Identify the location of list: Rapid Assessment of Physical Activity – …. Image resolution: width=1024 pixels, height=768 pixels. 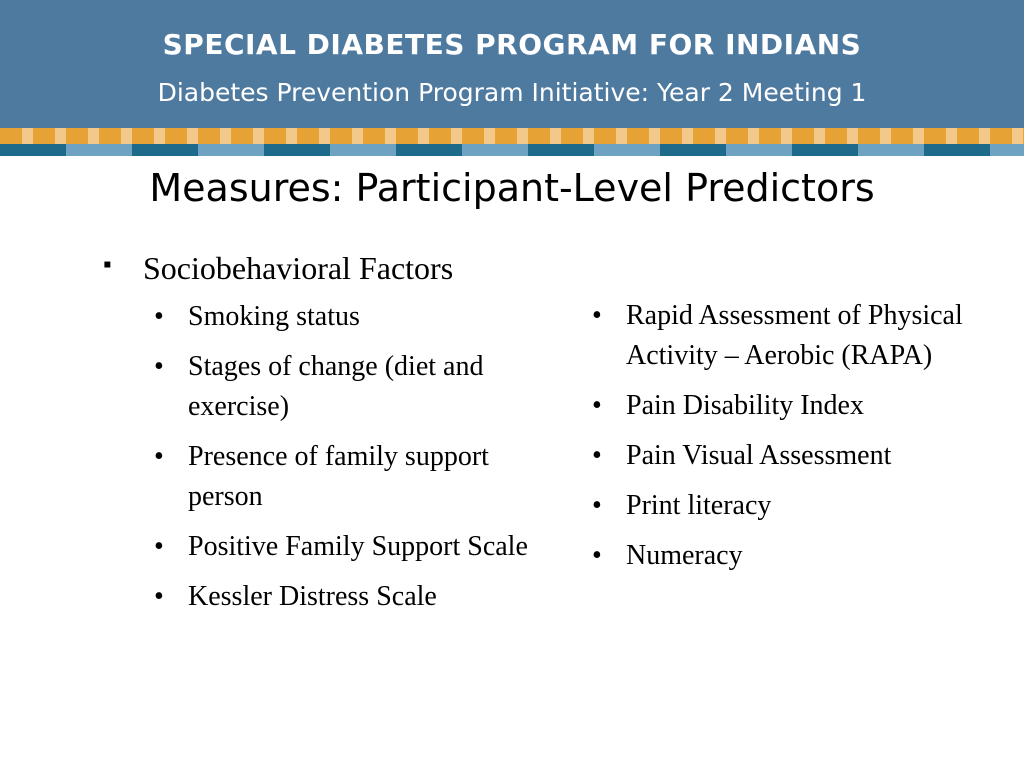
(789, 436).